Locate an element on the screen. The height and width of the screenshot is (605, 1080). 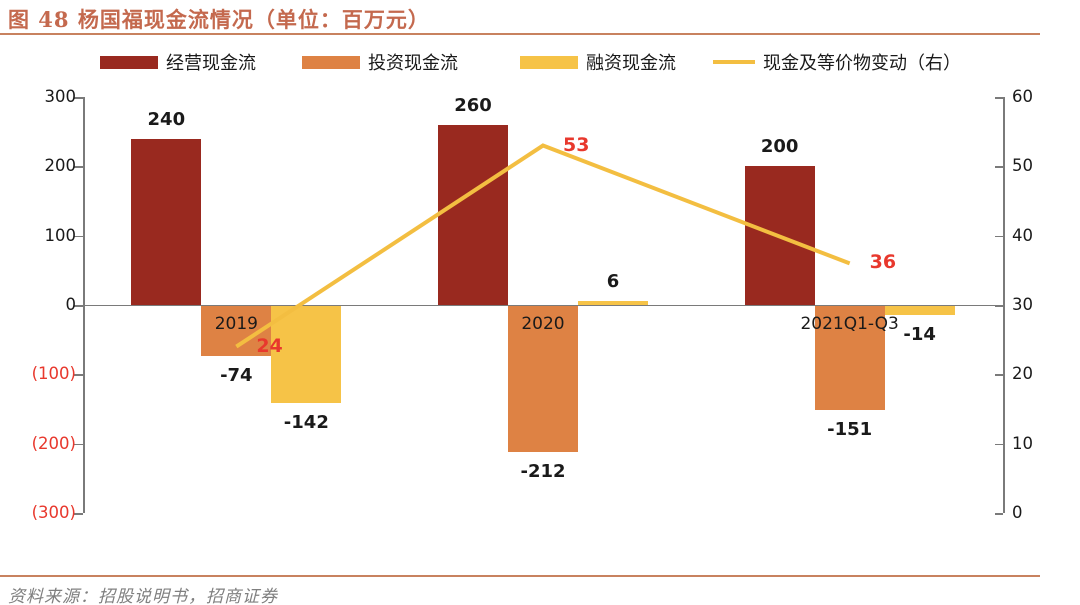
legend: 经营现金流 投资现金流 融资现金流 现金及等价物变动（右） is located at coordinates (540, 45).